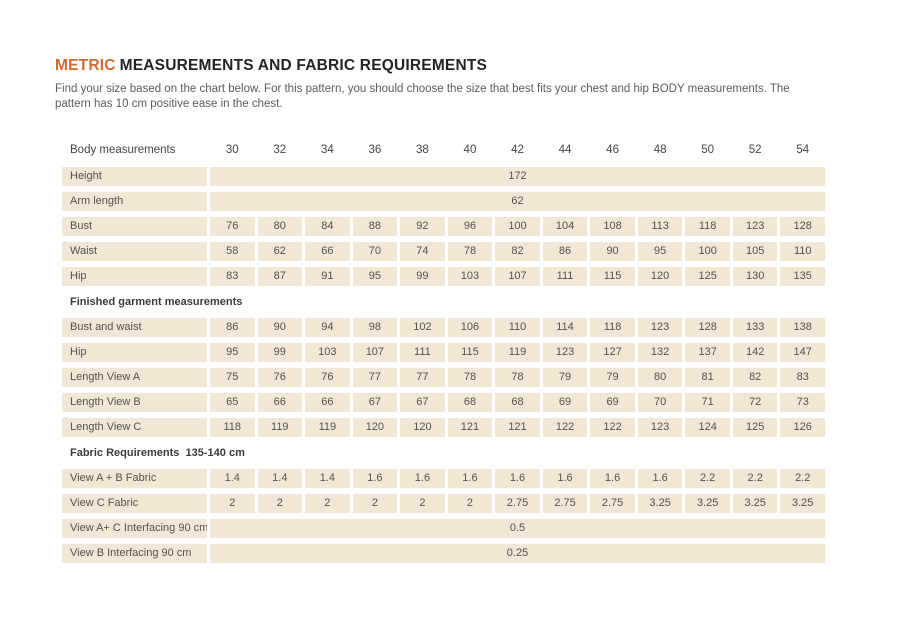 The image size is (900, 642). What do you see at coordinates (280, 150) in the screenshot?
I see `size-column-header: 32` at bounding box center [280, 150].